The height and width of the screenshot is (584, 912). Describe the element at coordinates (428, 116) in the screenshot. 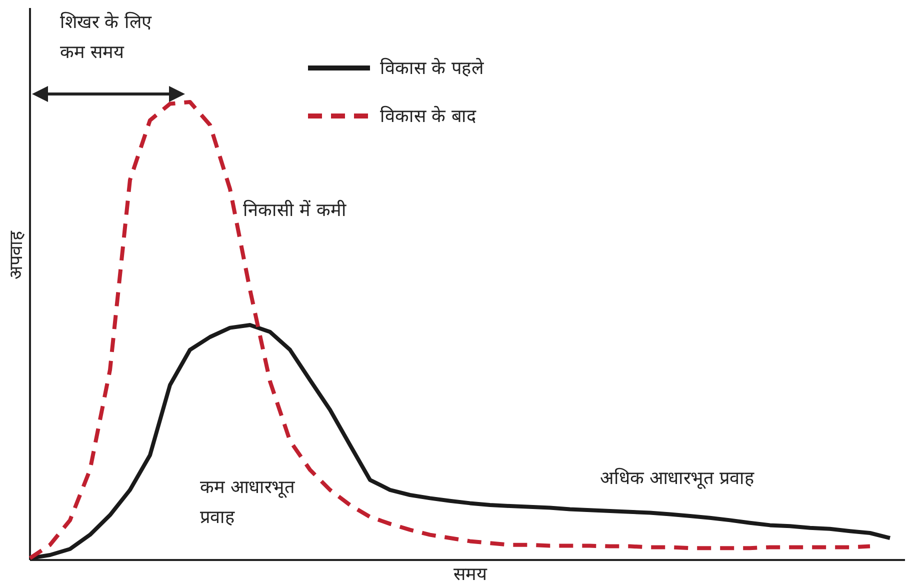

I see `legend-label: विकास के बाद` at that location.